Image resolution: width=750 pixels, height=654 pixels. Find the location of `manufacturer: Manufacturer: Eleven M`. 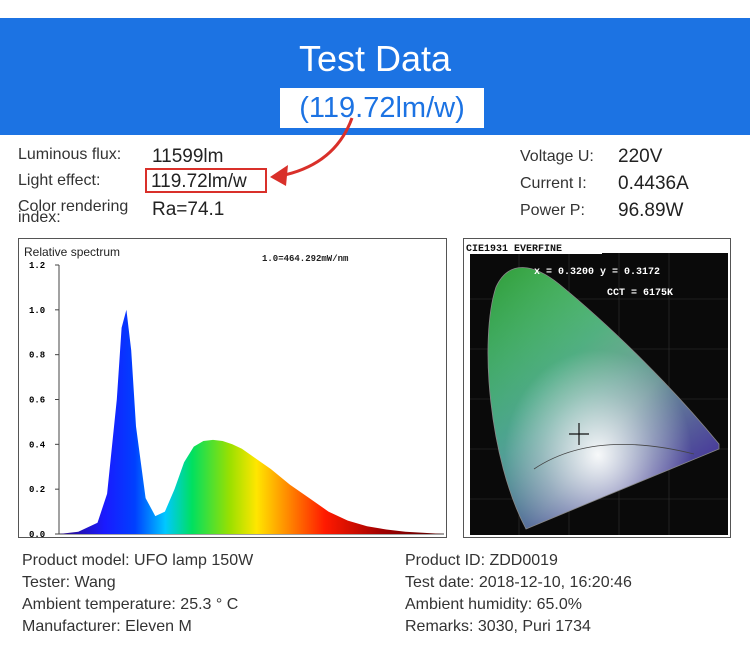

manufacturer: Manufacturer: Eleven M is located at coordinates (107, 626).